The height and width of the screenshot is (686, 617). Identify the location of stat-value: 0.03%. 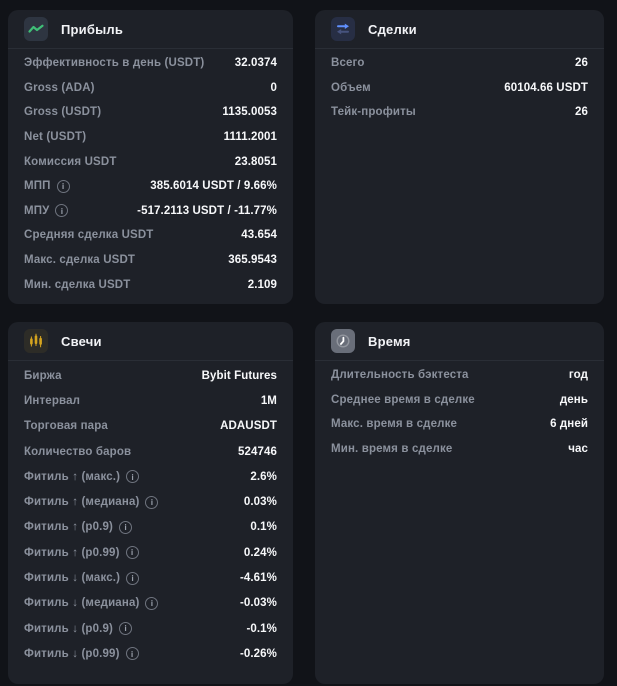
(260, 502).